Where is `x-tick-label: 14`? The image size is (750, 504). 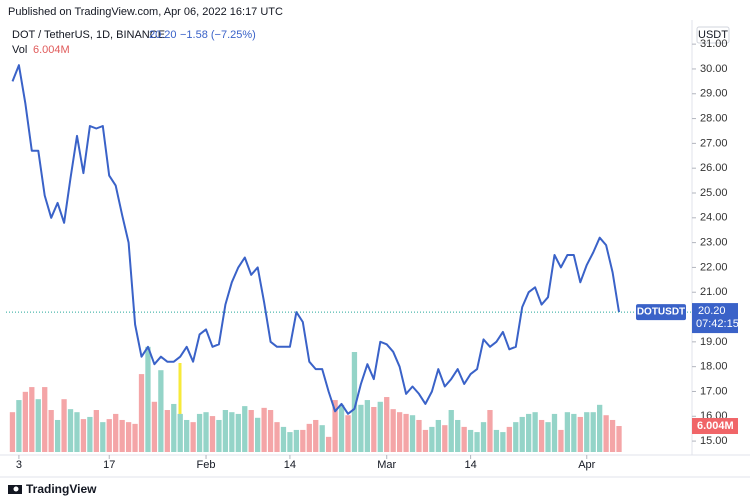
x-tick-label: 14 is located at coordinates (470, 465).